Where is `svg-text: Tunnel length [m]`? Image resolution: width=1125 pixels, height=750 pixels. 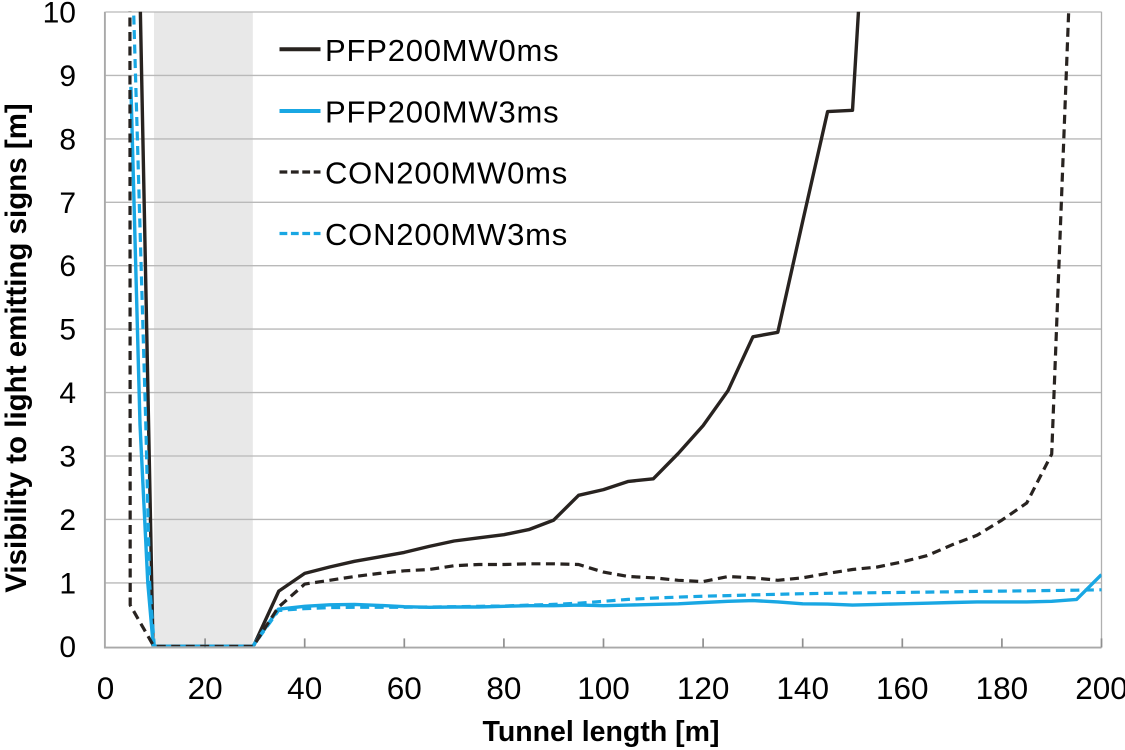
svg-text: Tunnel length [m] is located at coordinates (601, 732).